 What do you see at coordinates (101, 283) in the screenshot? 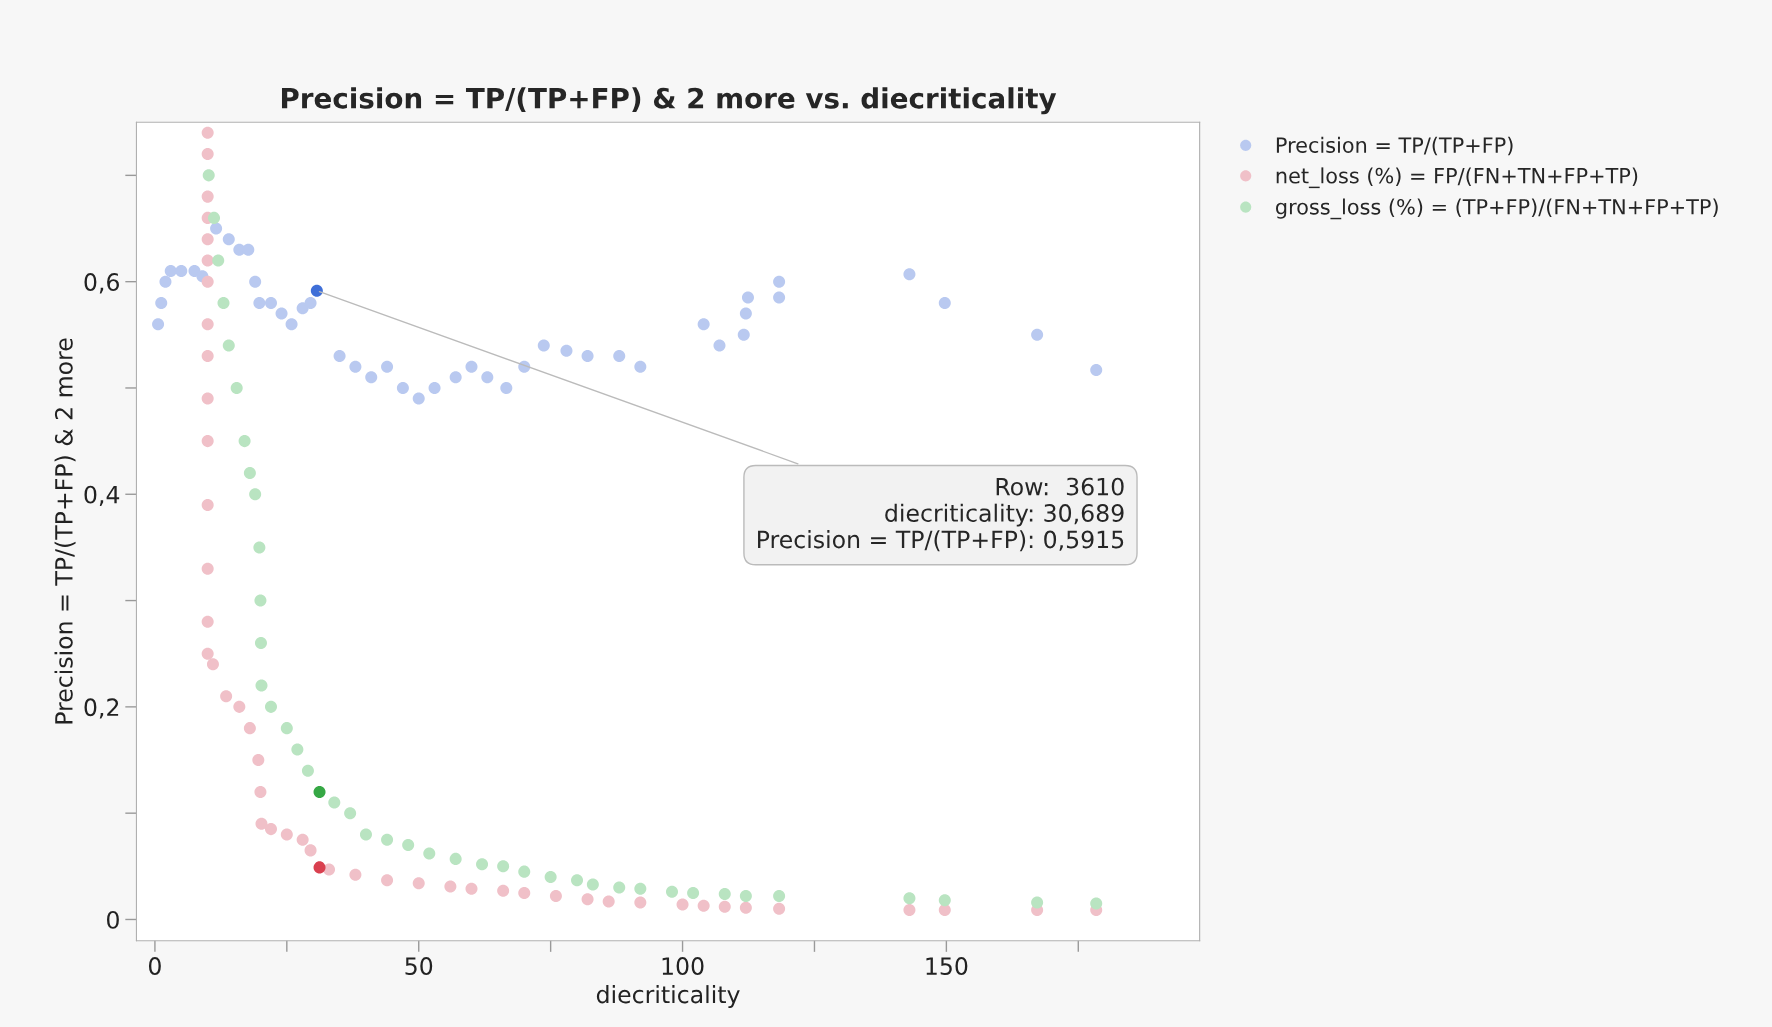
I see `y-tick-label: 0,6` at bounding box center [101, 283].